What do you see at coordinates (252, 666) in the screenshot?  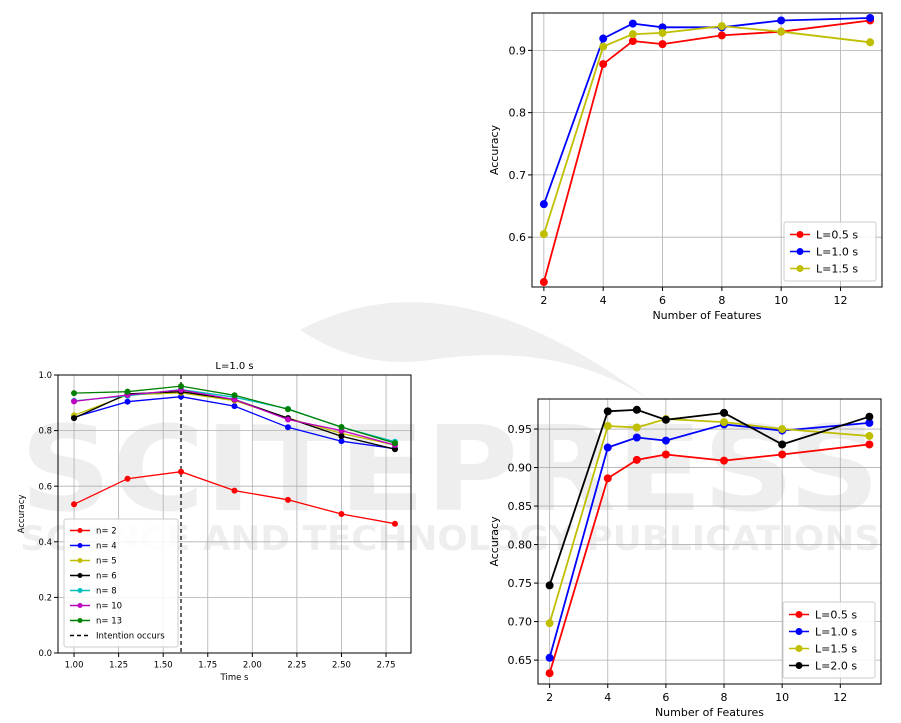 I see `x-tick-label: 2.00` at bounding box center [252, 666].